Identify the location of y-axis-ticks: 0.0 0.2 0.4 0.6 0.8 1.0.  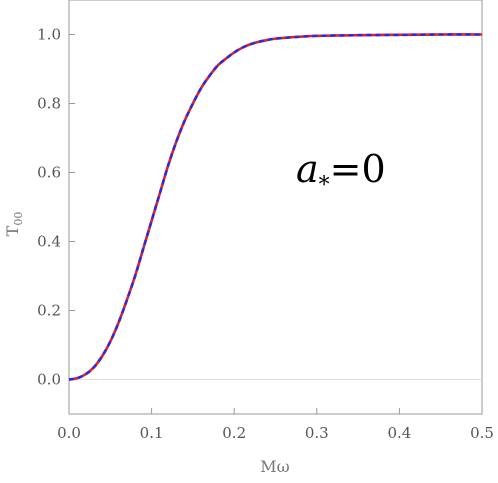
(56, 207).